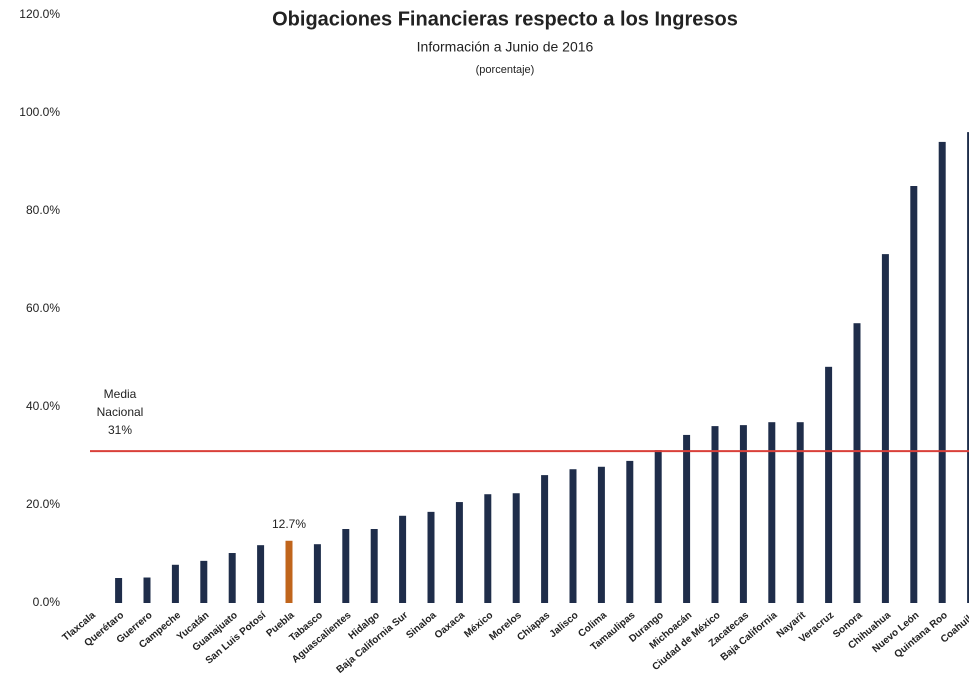 The height and width of the screenshot is (691, 969). Describe the element at coordinates (564, 625) in the screenshot. I see `x-tick-label: Jalisco` at that location.